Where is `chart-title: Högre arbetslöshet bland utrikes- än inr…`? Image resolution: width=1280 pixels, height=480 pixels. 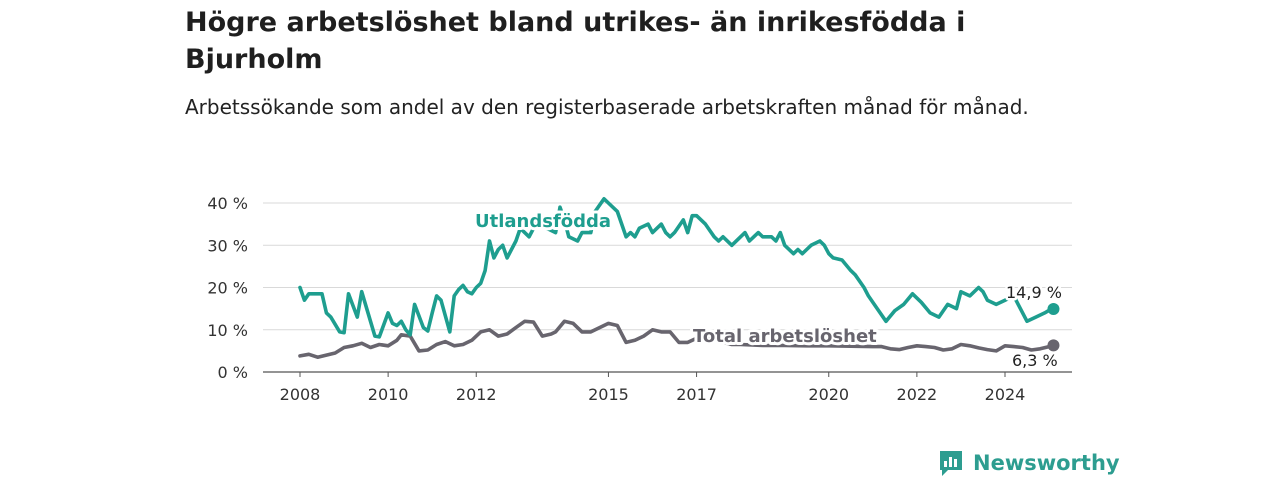
chart-title: Högre arbetslöshet bland utrikes- än inr… is located at coordinates (575, 41).